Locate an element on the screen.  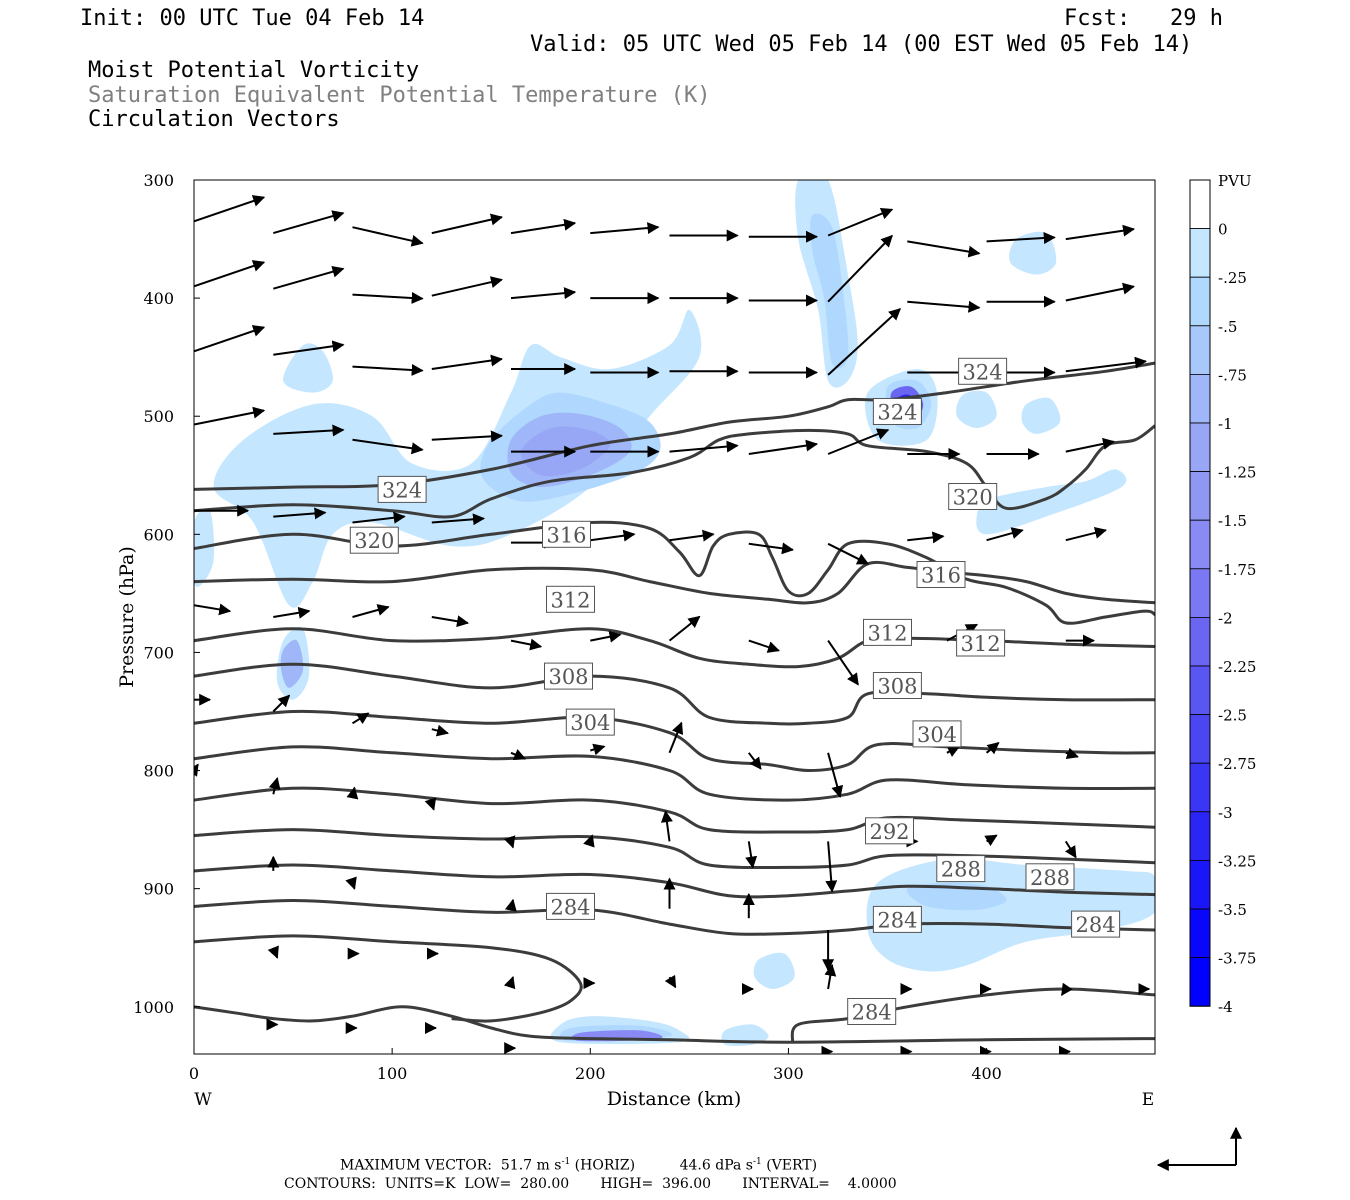
contour-label-text: 324 is located at coordinates (897, 413).